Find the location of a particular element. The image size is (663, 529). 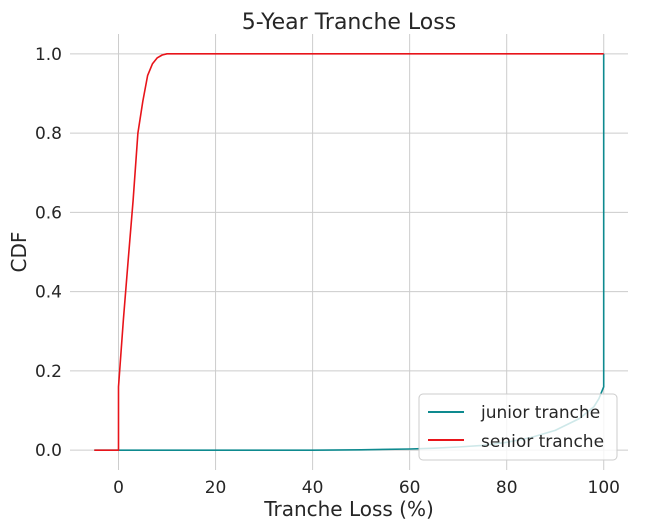

y-tick-label: 0.6 is located at coordinates (48, 213).